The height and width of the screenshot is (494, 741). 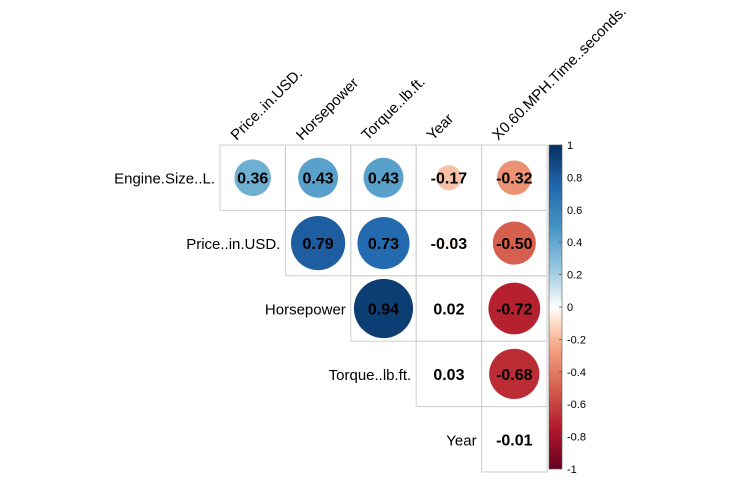 What do you see at coordinates (576, 373) in the screenshot?
I see `colorbar-tick-label: -0.4` at bounding box center [576, 373].